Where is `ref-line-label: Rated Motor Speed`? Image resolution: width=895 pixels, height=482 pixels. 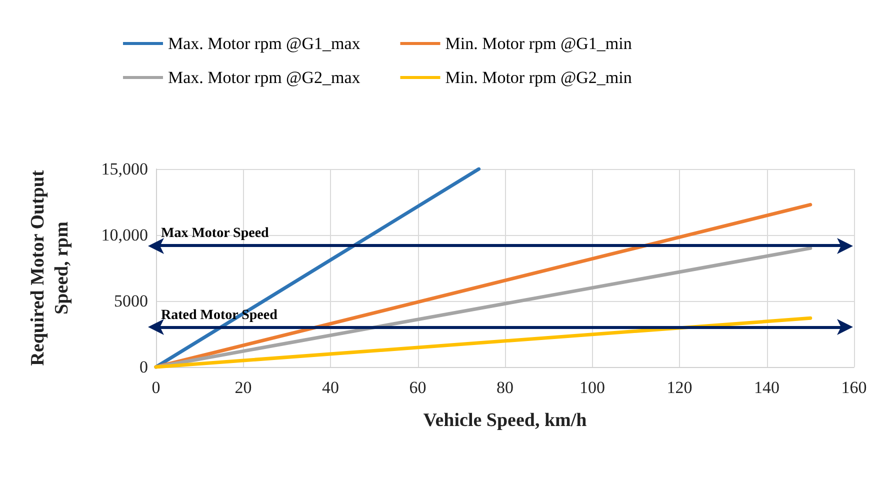 ref-line-label: Rated Motor Speed is located at coordinates (219, 315).